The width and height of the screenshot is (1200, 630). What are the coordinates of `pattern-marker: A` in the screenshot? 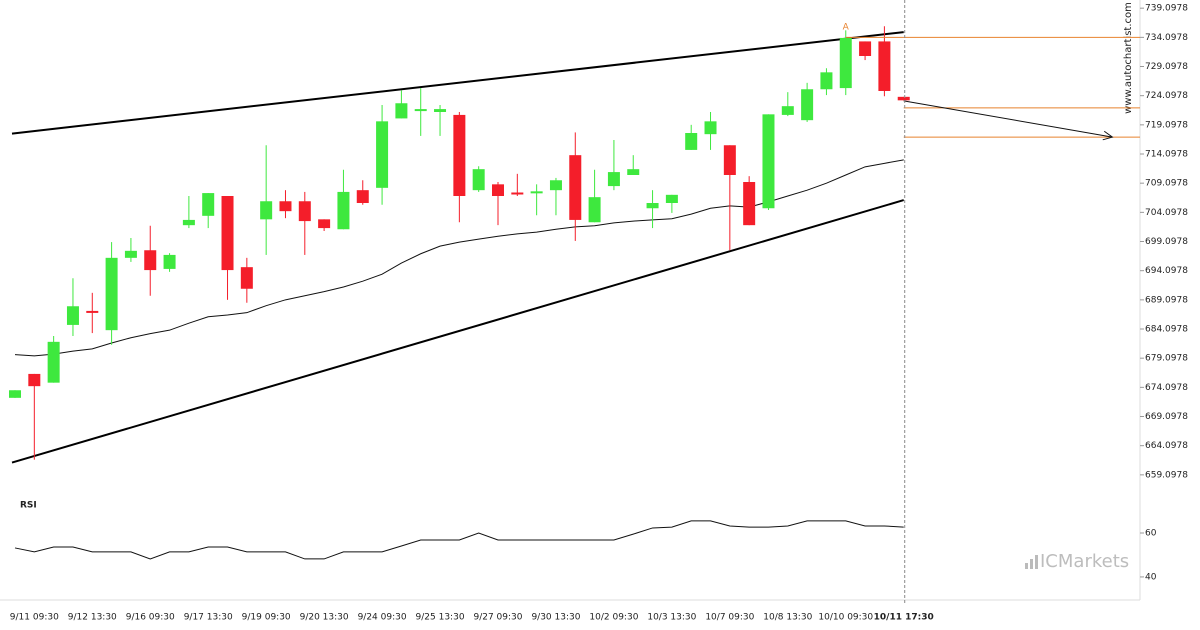 It's located at (846, 27).